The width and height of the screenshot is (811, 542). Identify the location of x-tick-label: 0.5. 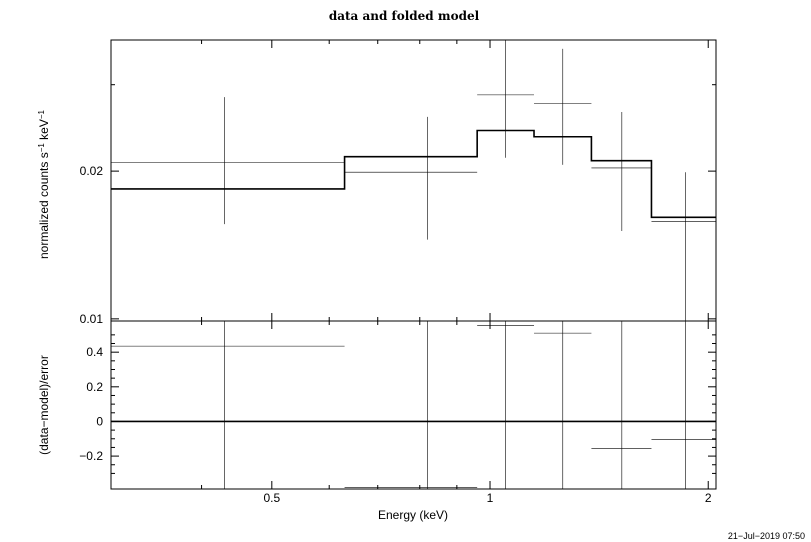
(271, 498).